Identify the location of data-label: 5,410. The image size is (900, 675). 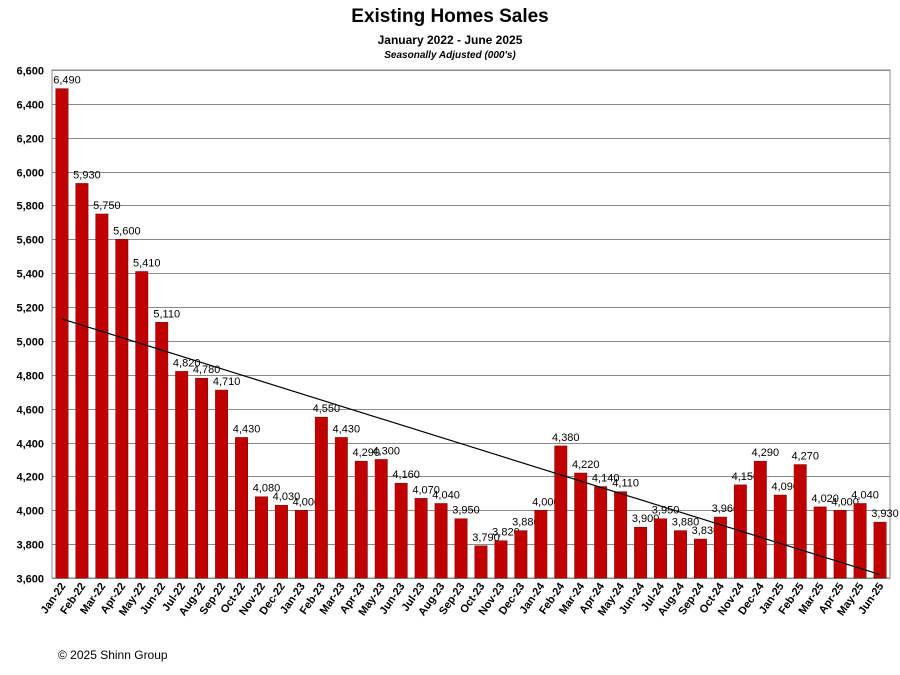
(147, 264).